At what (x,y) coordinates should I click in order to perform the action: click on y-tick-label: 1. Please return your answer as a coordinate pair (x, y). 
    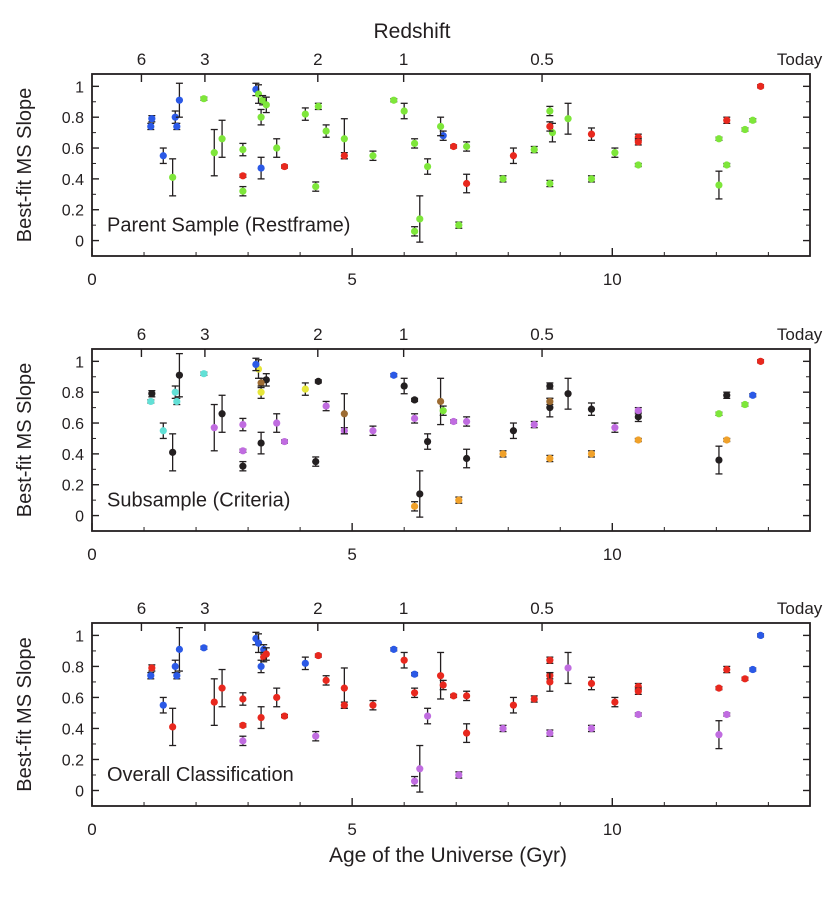
    Looking at the image, I should click on (79, 636).